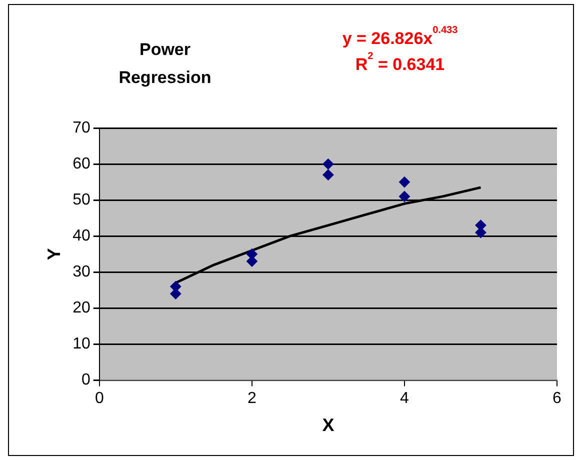 Image resolution: width=579 pixels, height=461 pixels. Describe the element at coordinates (165, 64) in the screenshot. I see `chart-title: Power Regression` at that location.